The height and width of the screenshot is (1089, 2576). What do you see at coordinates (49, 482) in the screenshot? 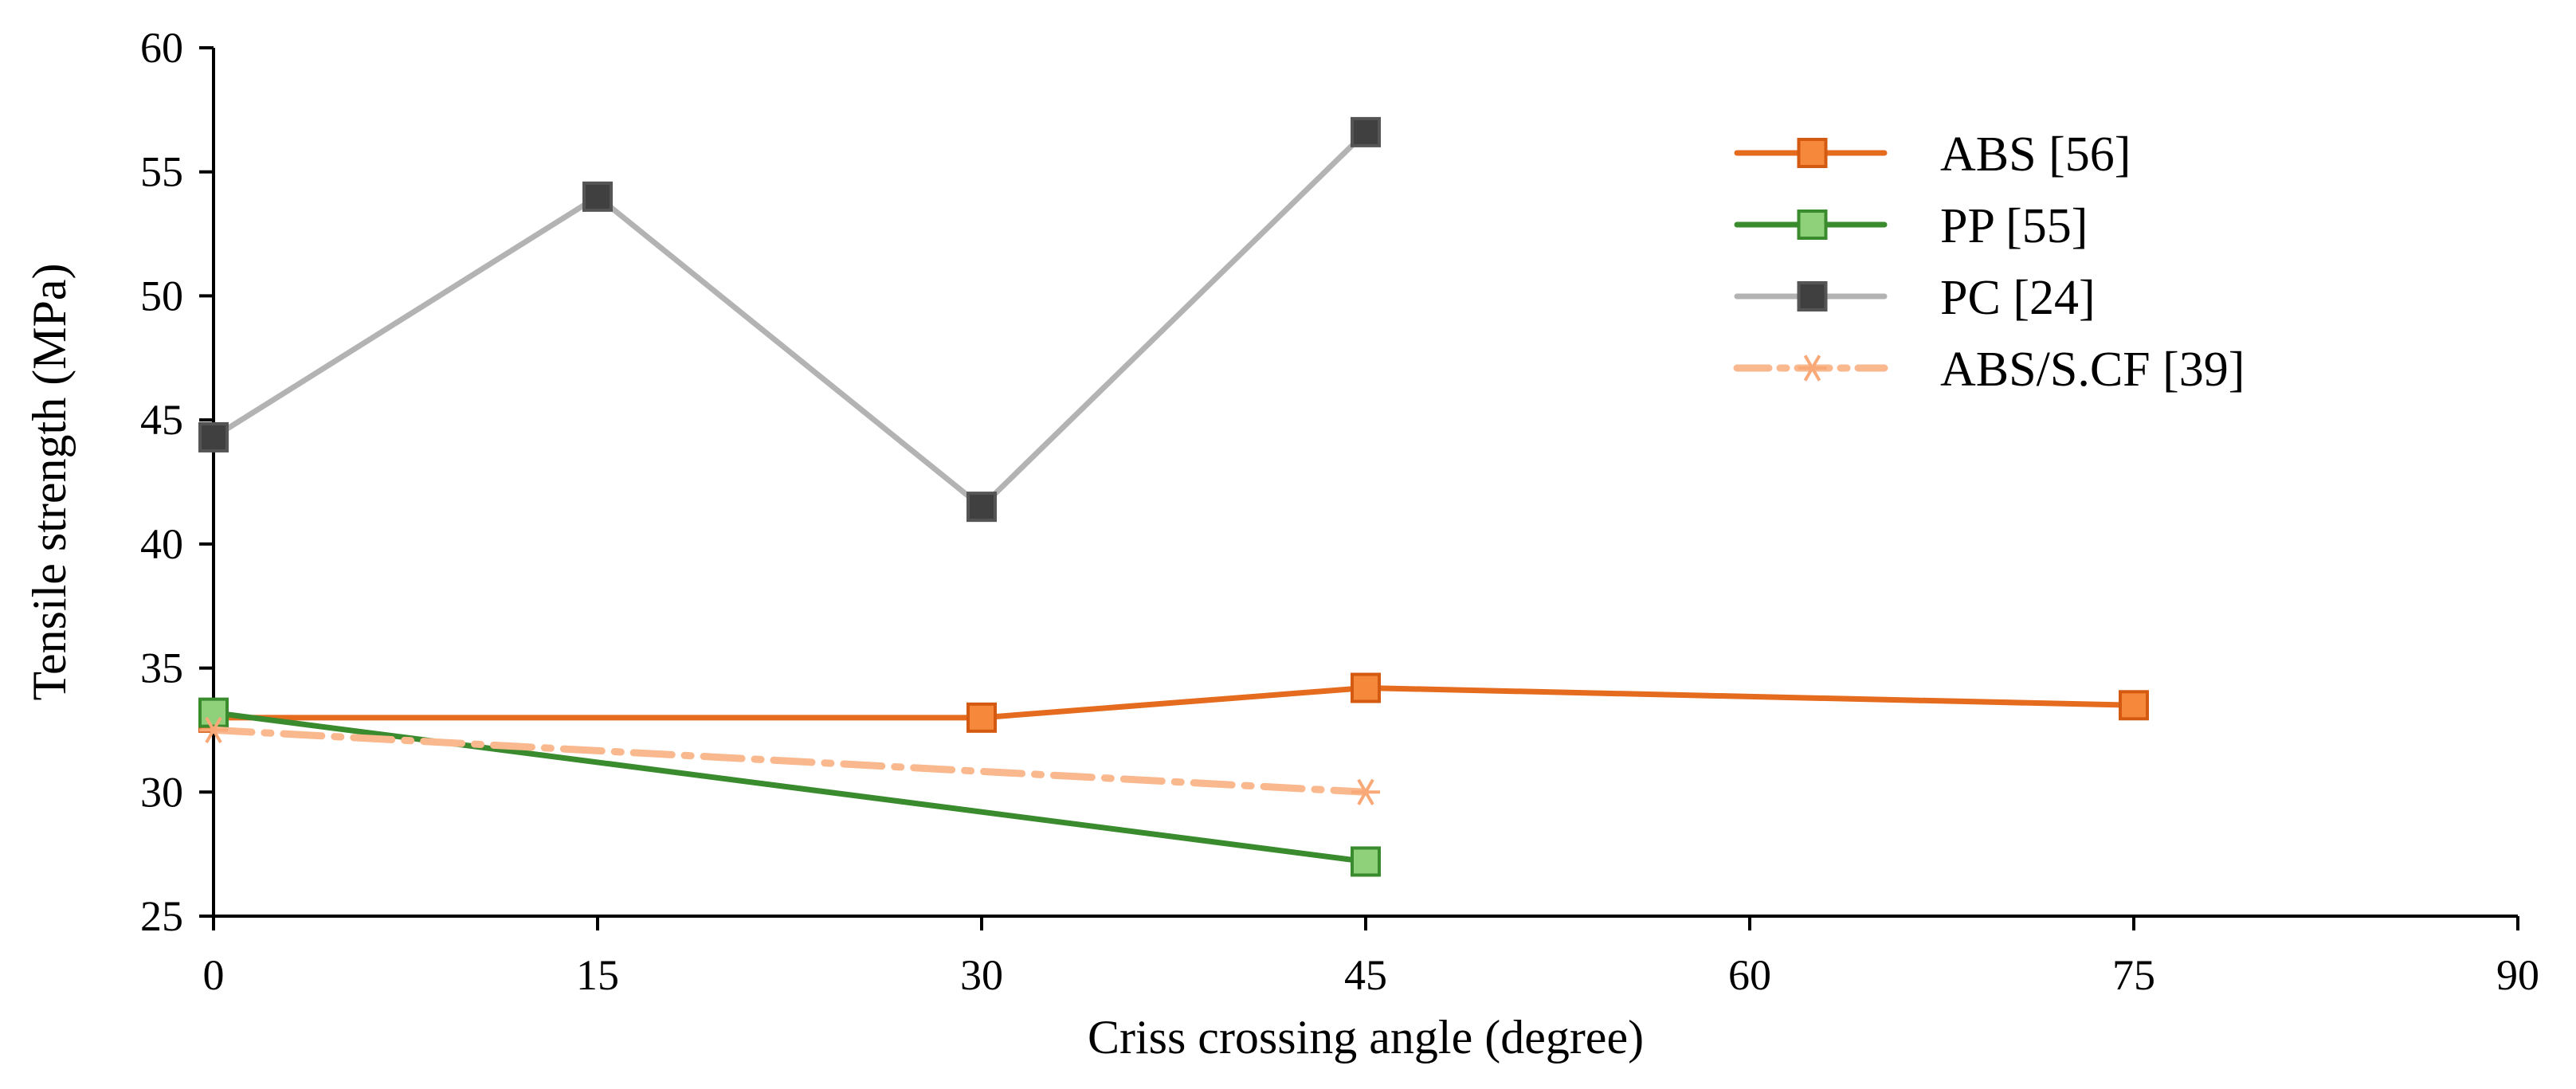
I see `y-axis-title: Tensile strength (MPa)` at bounding box center [49, 482].